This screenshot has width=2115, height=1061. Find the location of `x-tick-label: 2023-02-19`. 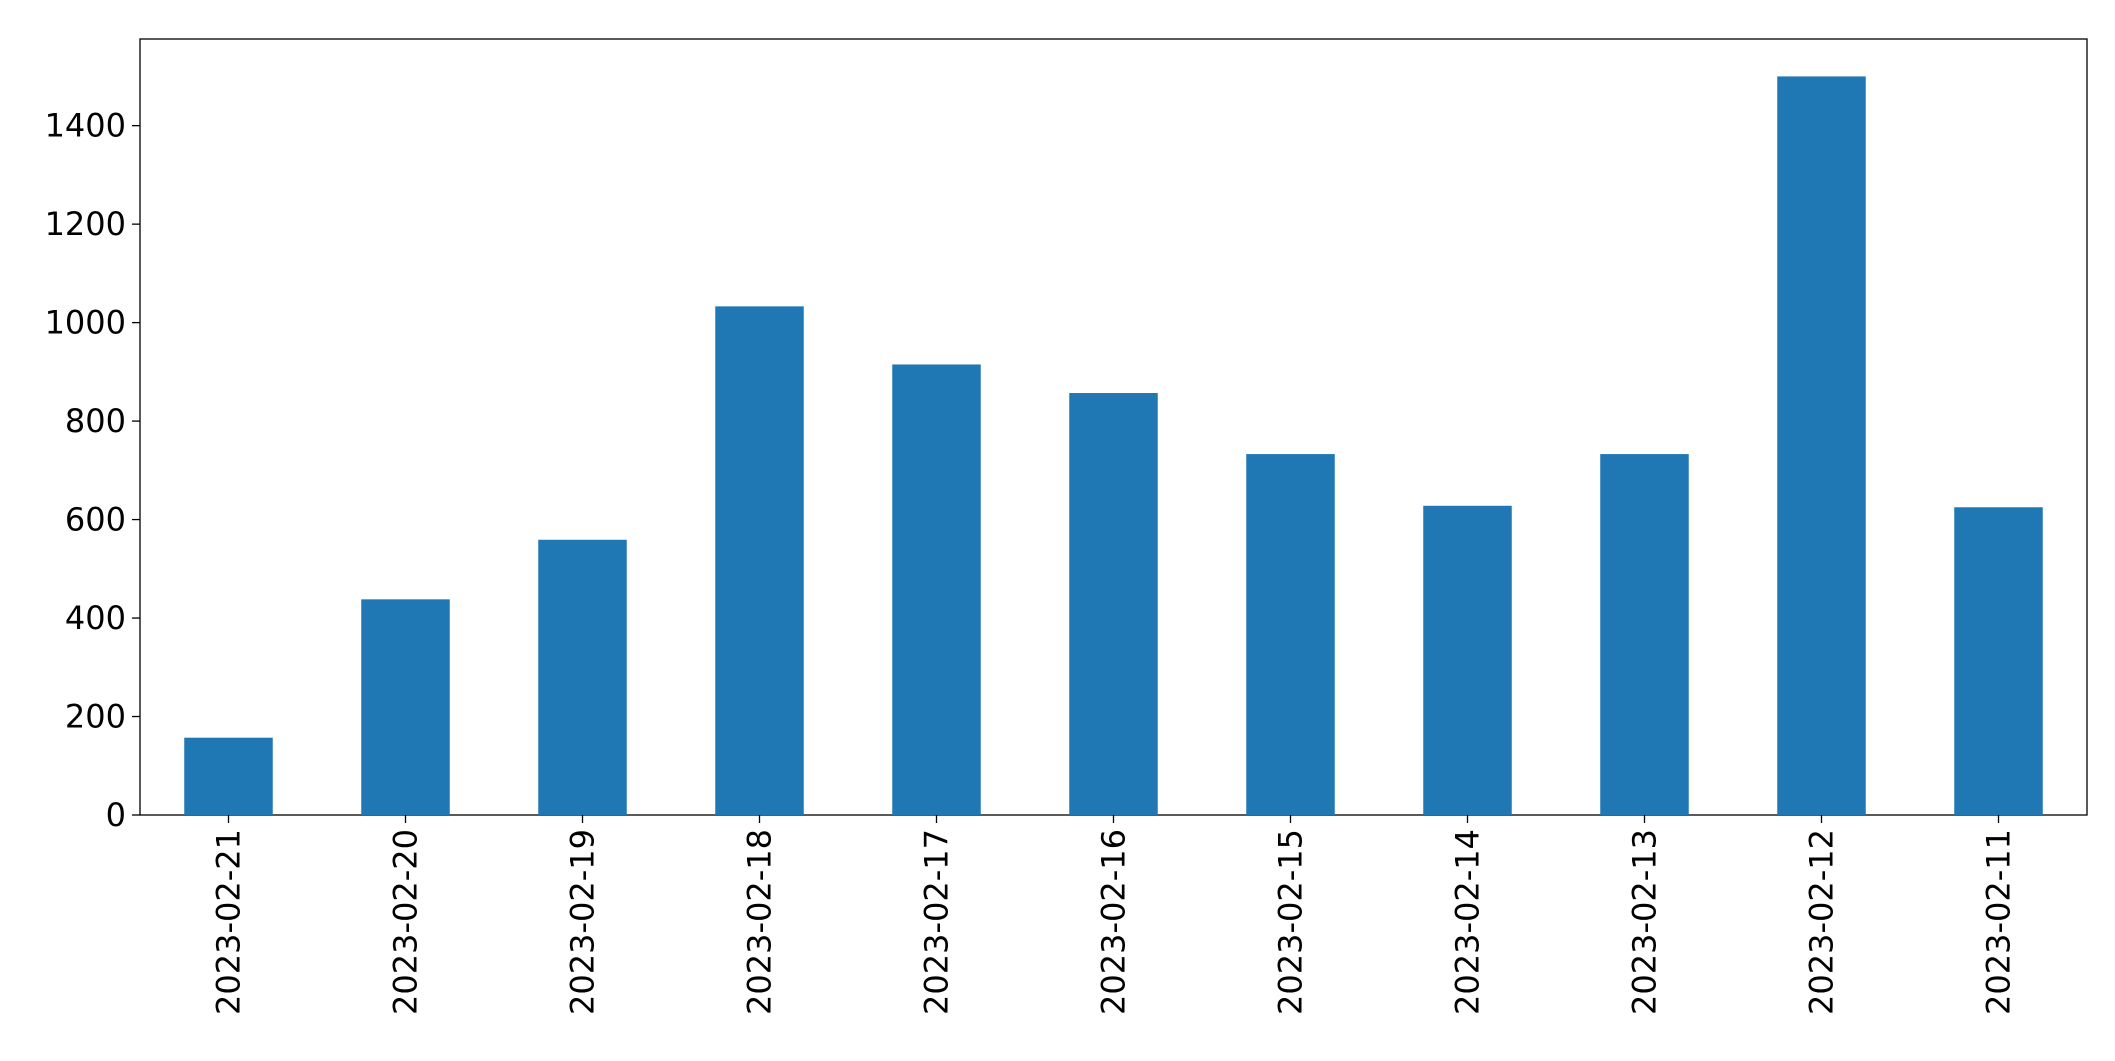

x-tick-label: 2023-02-19 is located at coordinates (583, 922).